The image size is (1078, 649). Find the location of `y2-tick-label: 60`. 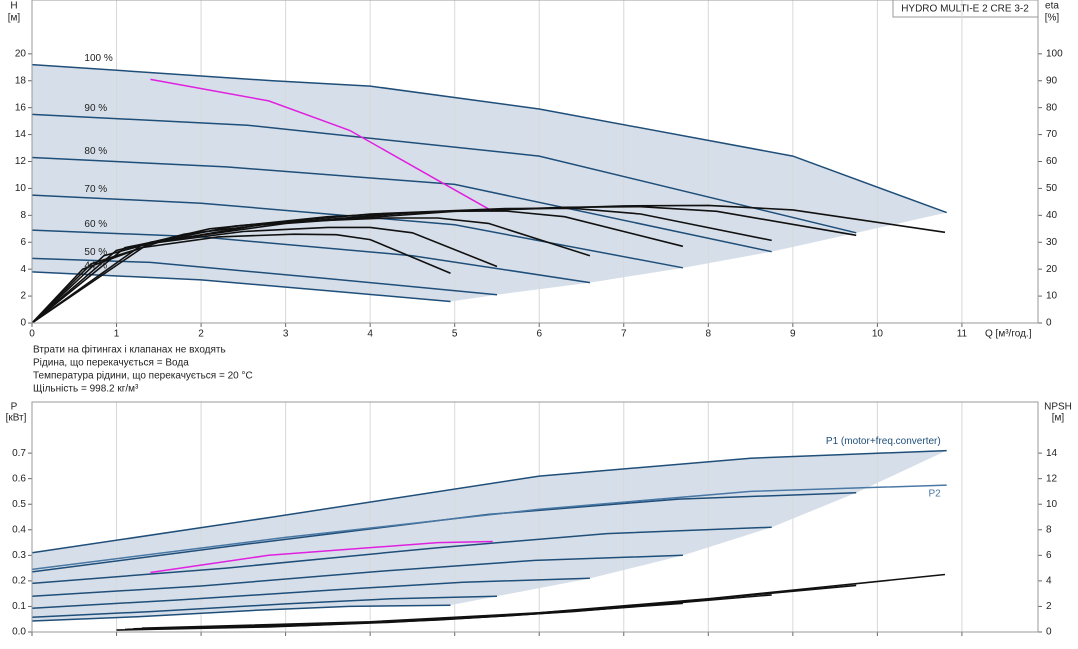

y2-tick-label: 60 is located at coordinates (1052, 161).